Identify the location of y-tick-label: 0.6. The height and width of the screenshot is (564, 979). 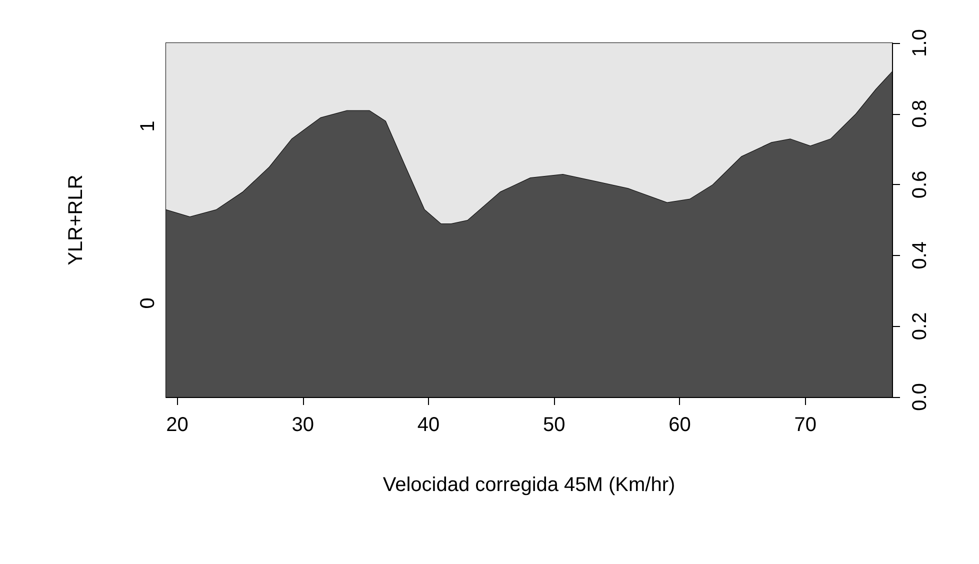
(920, 184).